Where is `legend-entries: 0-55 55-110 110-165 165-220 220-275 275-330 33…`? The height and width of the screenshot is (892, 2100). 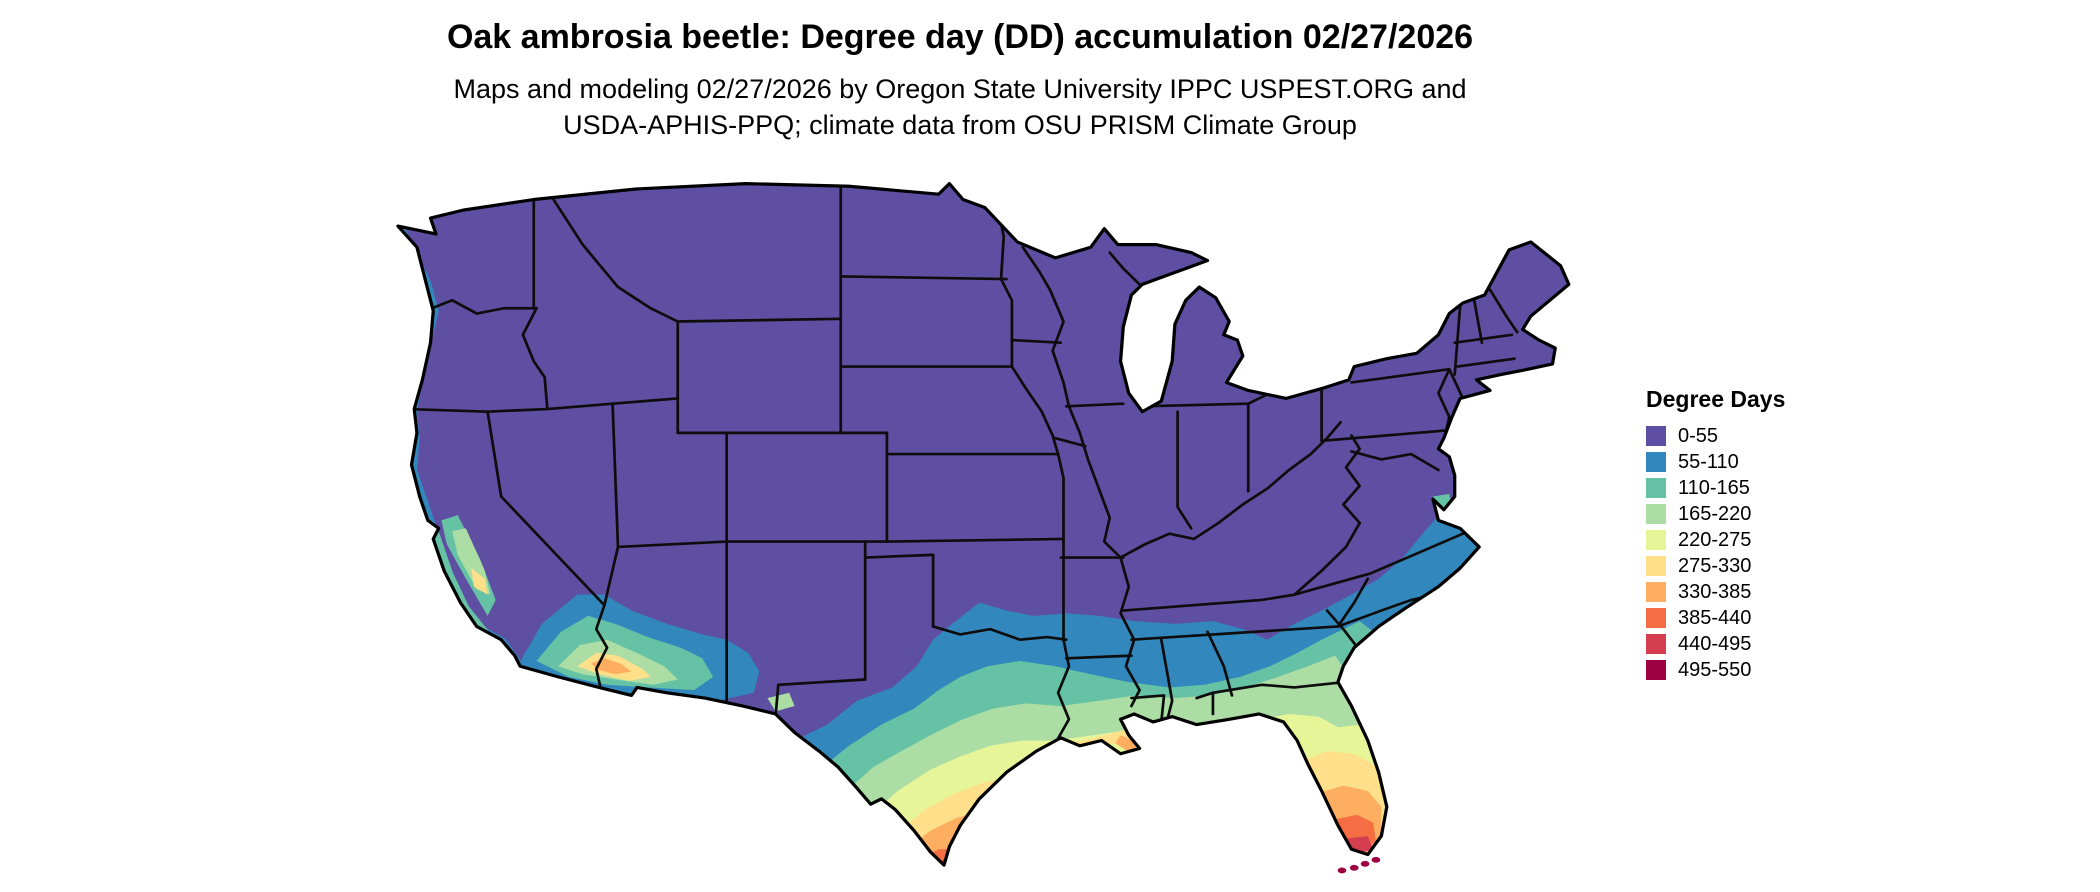 legend-entries: 0-55 55-110 110-165 165-220 220-275 275-330 33… is located at coordinates (1715, 553).